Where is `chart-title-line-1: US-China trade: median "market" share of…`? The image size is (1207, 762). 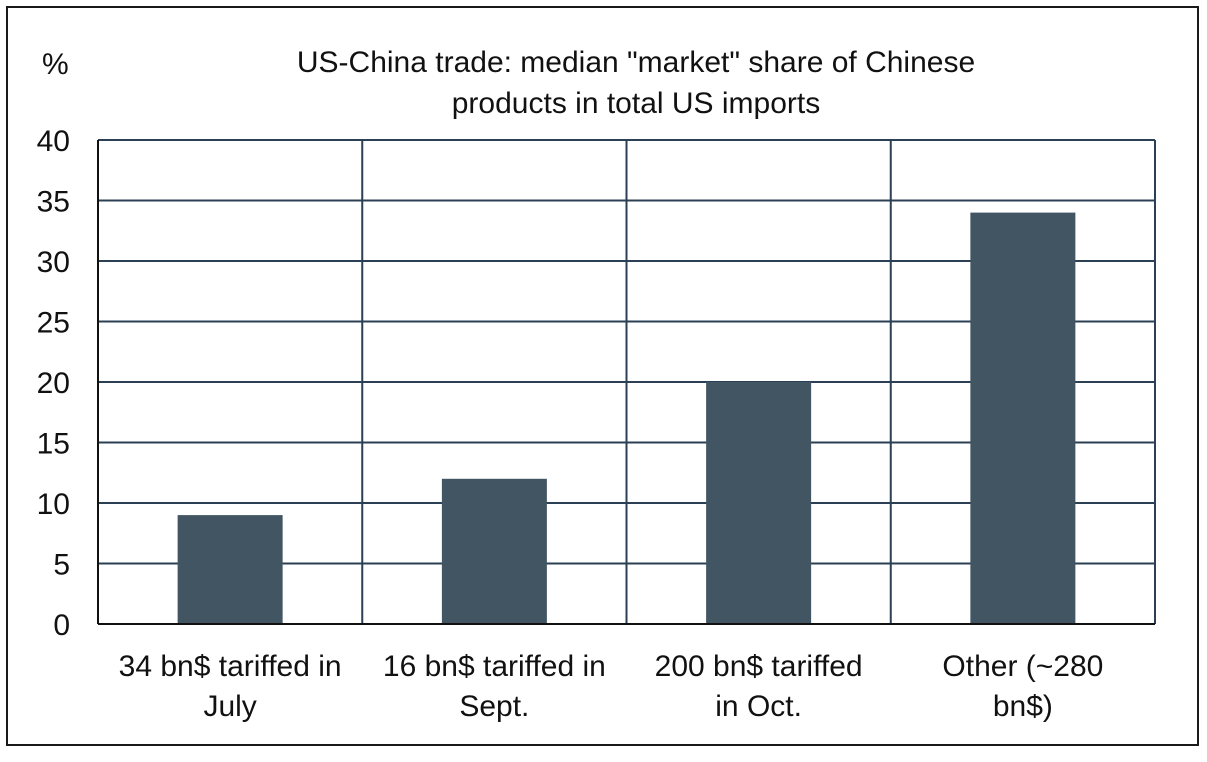 chart-title-line-1: US-China trade: median "market" share of… is located at coordinates (636, 62).